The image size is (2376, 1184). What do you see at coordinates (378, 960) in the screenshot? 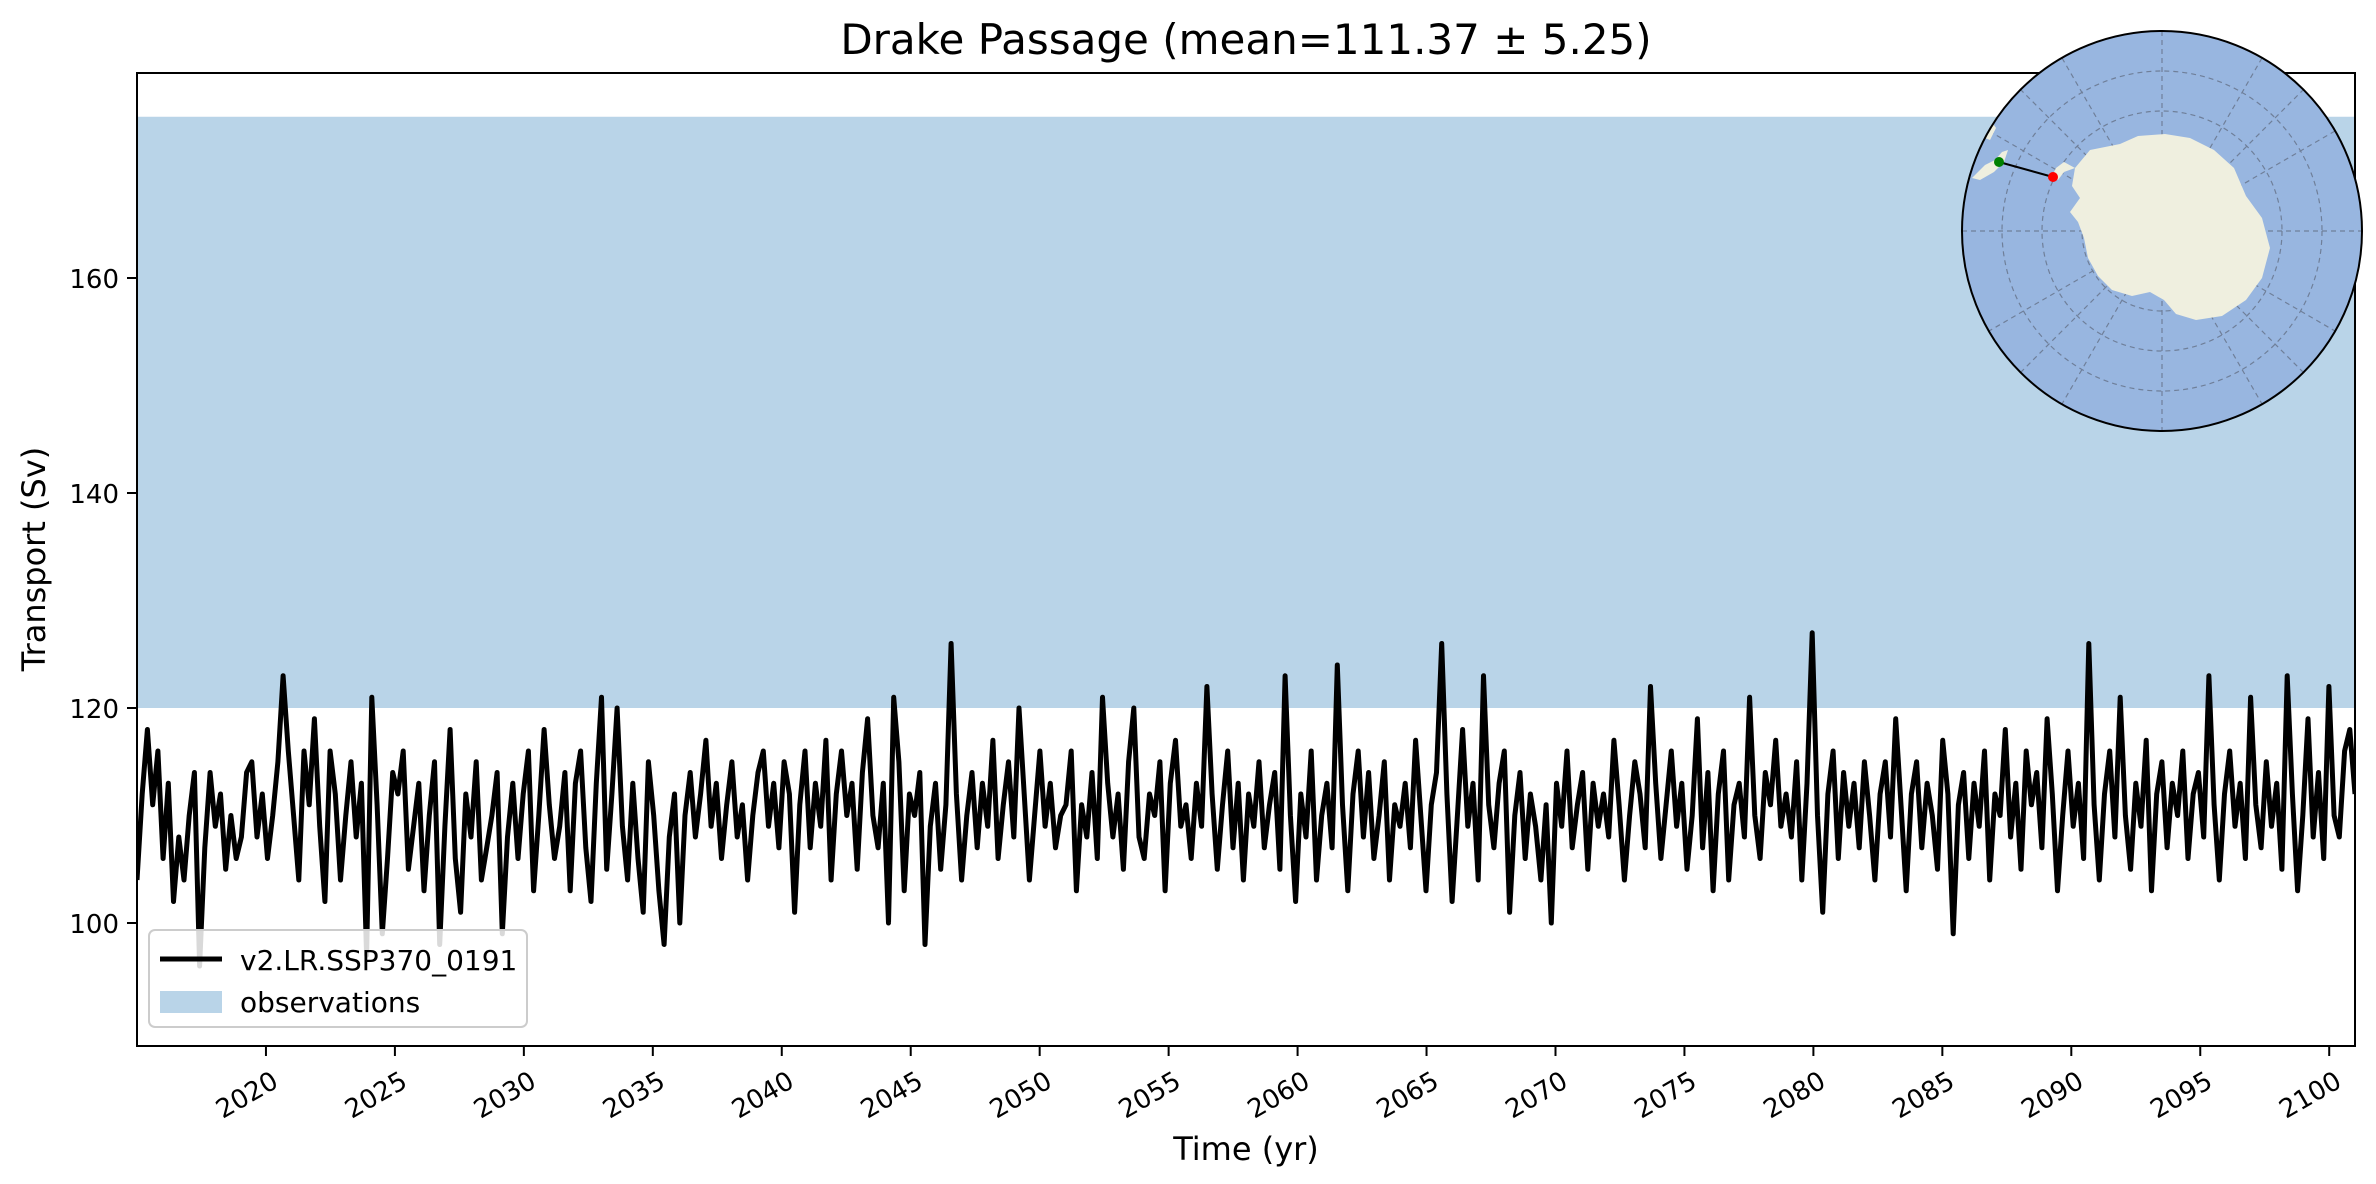
I see `legend-label-series: v2.LR.SSP370_0191` at bounding box center [378, 960].